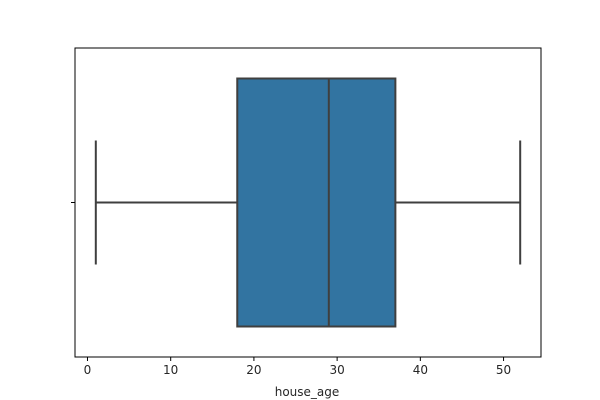 The image size is (600, 400). What do you see at coordinates (297, 367) in the screenshot?
I see `x-axis: 0 10 20 30 40 50` at bounding box center [297, 367].